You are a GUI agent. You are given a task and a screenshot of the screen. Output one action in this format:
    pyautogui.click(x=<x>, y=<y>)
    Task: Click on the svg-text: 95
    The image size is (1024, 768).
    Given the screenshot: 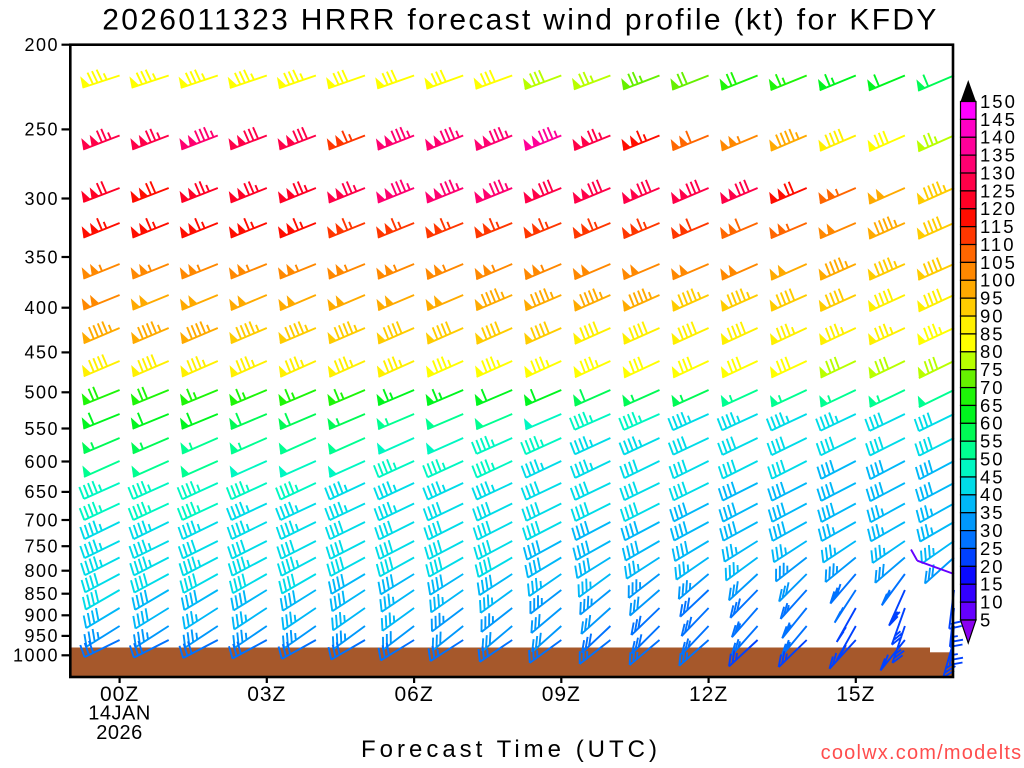 What is the action you would take?
    pyautogui.click(x=992, y=298)
    